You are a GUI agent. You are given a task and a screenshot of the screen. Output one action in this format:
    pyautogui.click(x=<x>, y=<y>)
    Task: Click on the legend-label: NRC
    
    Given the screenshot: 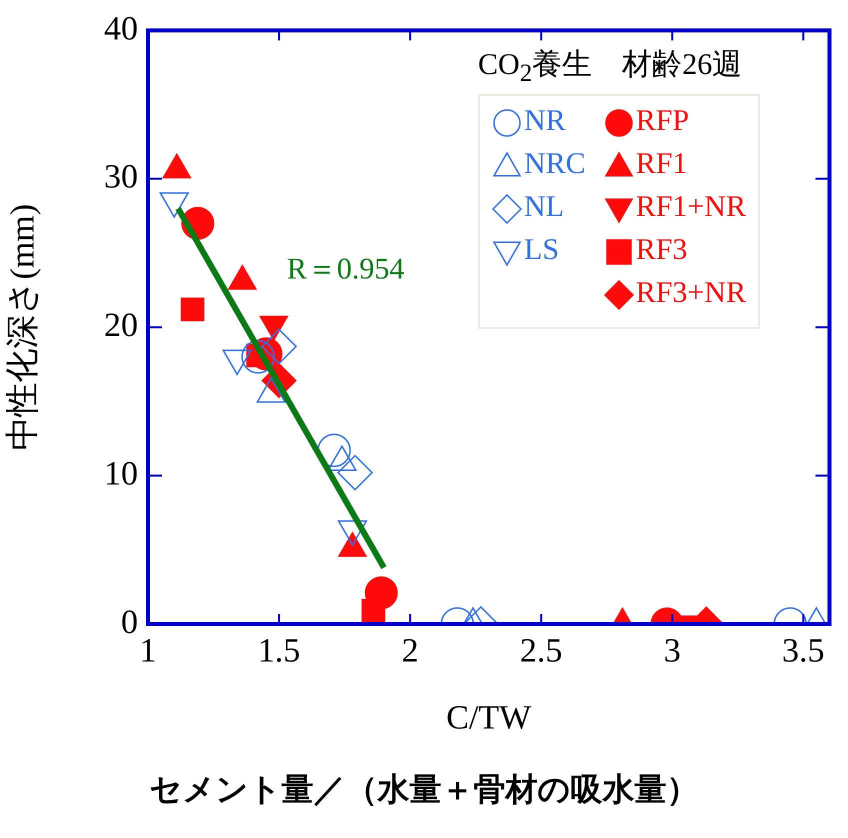 What is the action you would take?
    pyautogui.click(x=555, y=163)
    